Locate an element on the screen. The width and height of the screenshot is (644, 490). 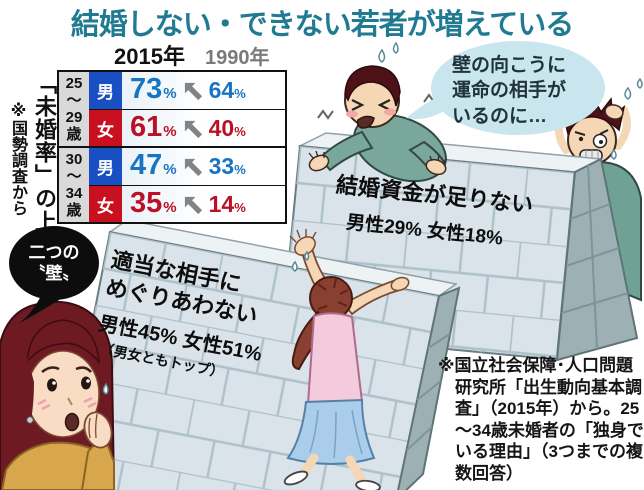
rate-2015-value: 73 is located at coordinates (146, 89).